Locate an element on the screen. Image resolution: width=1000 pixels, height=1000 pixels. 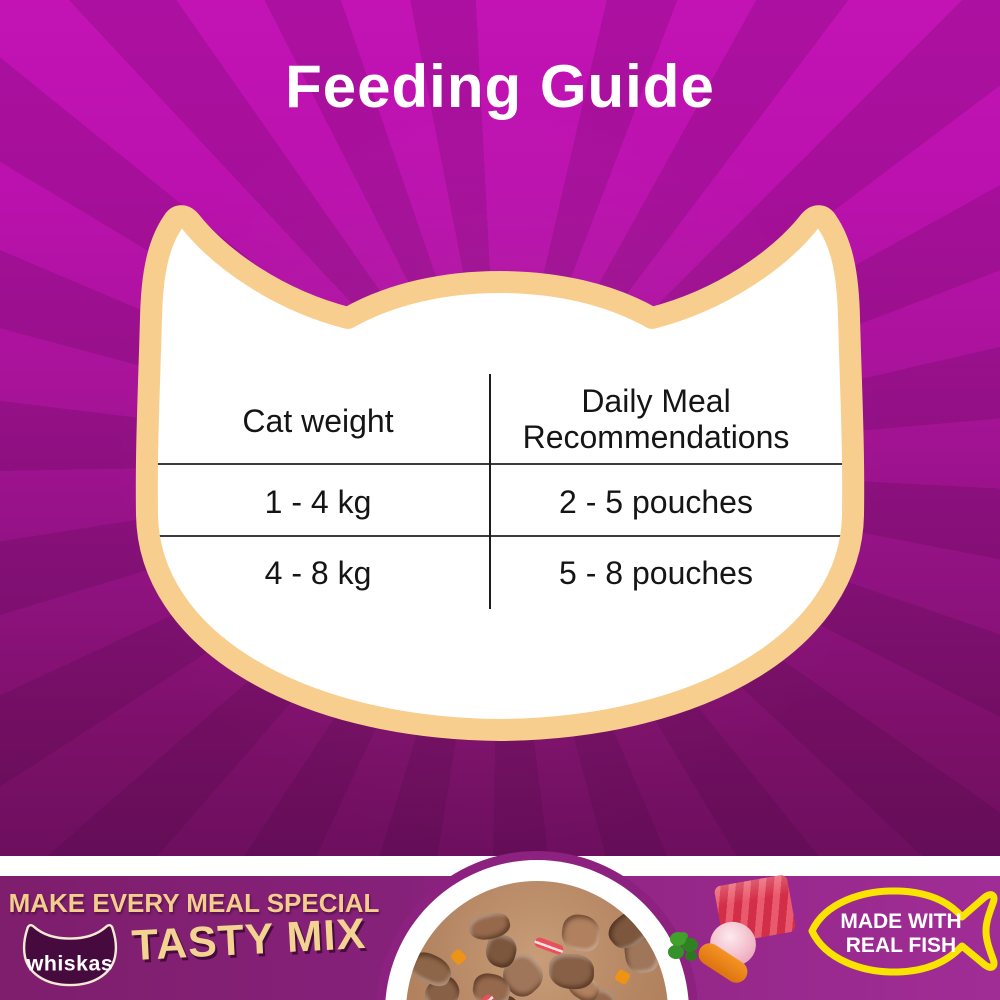
table-header-daily-meal: Daily Meal Recommendations is located at coordinates (656, 419).